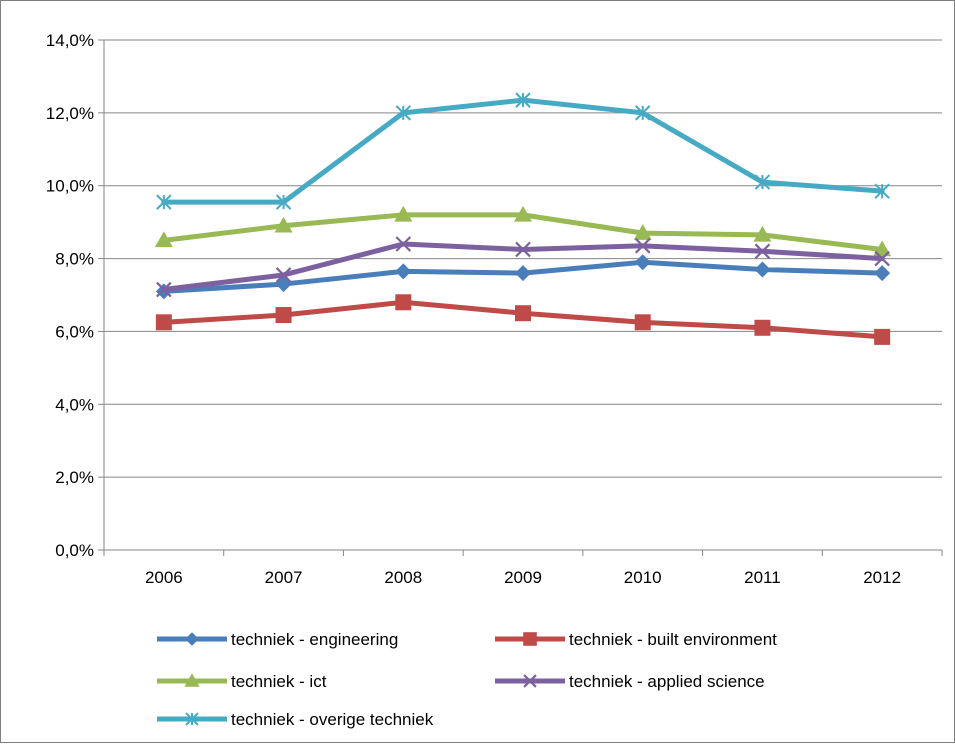 The height and width of the screenshot is (747, 955). I want to click on legend-label: techniek - engineering, so click(314, 639).